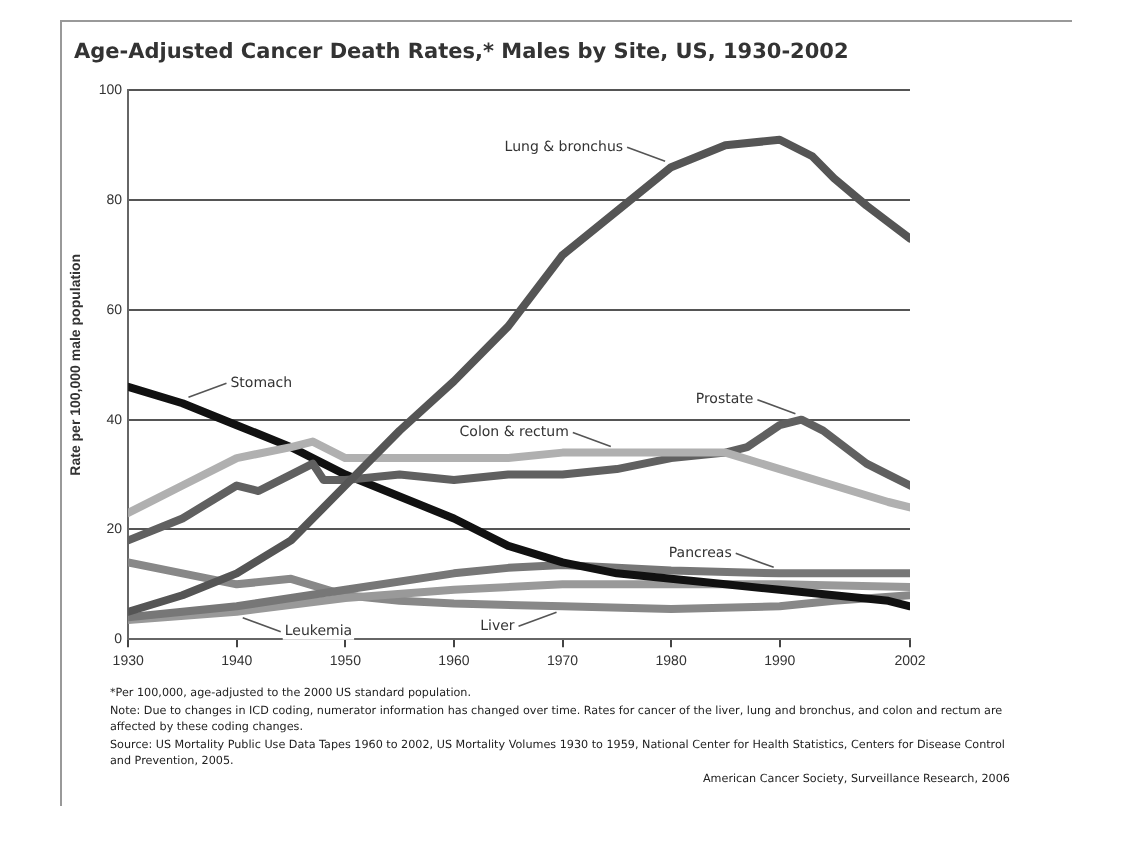 The image size is (1128, 848). Describe the element at coordinates (461, 52) in the screenshot. I see `chart-title: Age-Adjusted Cancer Death Rates,* Males by Site, US, 1930-2002` at that location.